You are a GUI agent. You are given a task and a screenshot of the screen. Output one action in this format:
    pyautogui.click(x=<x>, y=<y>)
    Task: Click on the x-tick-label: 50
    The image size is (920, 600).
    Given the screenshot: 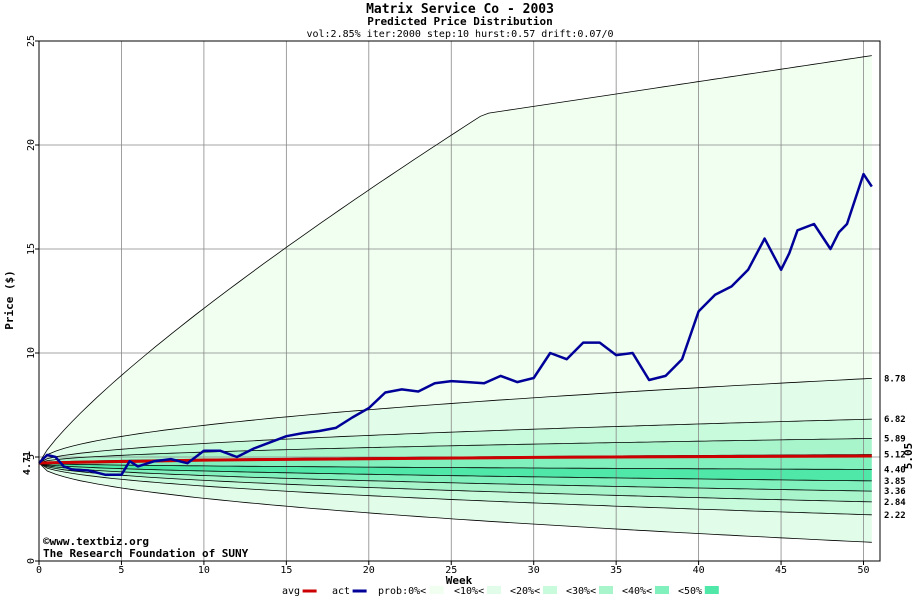 What is the action you would take?
    pyautogui.click(x=863, y=570)
    